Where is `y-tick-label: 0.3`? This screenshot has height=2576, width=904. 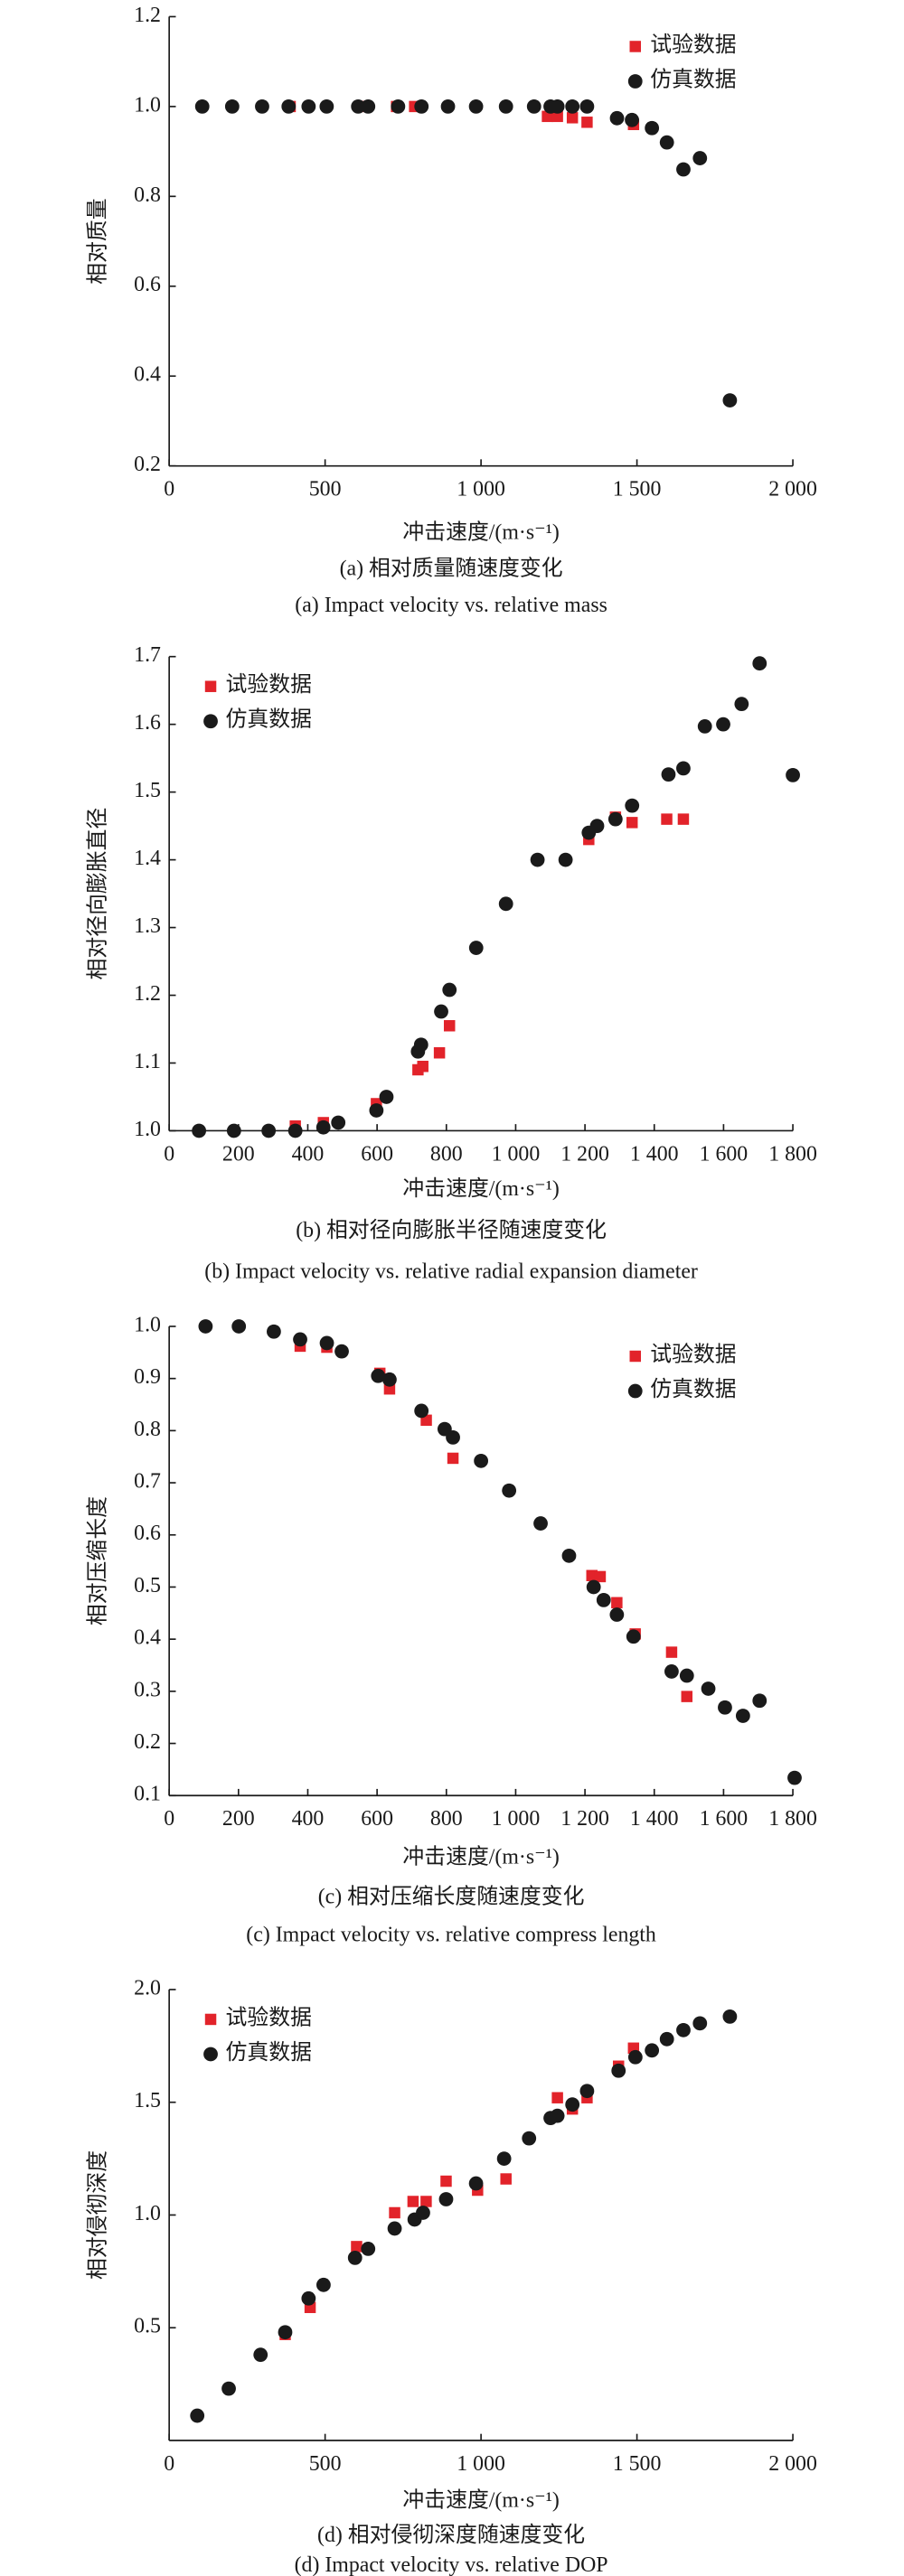
y-tick-label: 0.3 is located at coordinates (147, 1689).